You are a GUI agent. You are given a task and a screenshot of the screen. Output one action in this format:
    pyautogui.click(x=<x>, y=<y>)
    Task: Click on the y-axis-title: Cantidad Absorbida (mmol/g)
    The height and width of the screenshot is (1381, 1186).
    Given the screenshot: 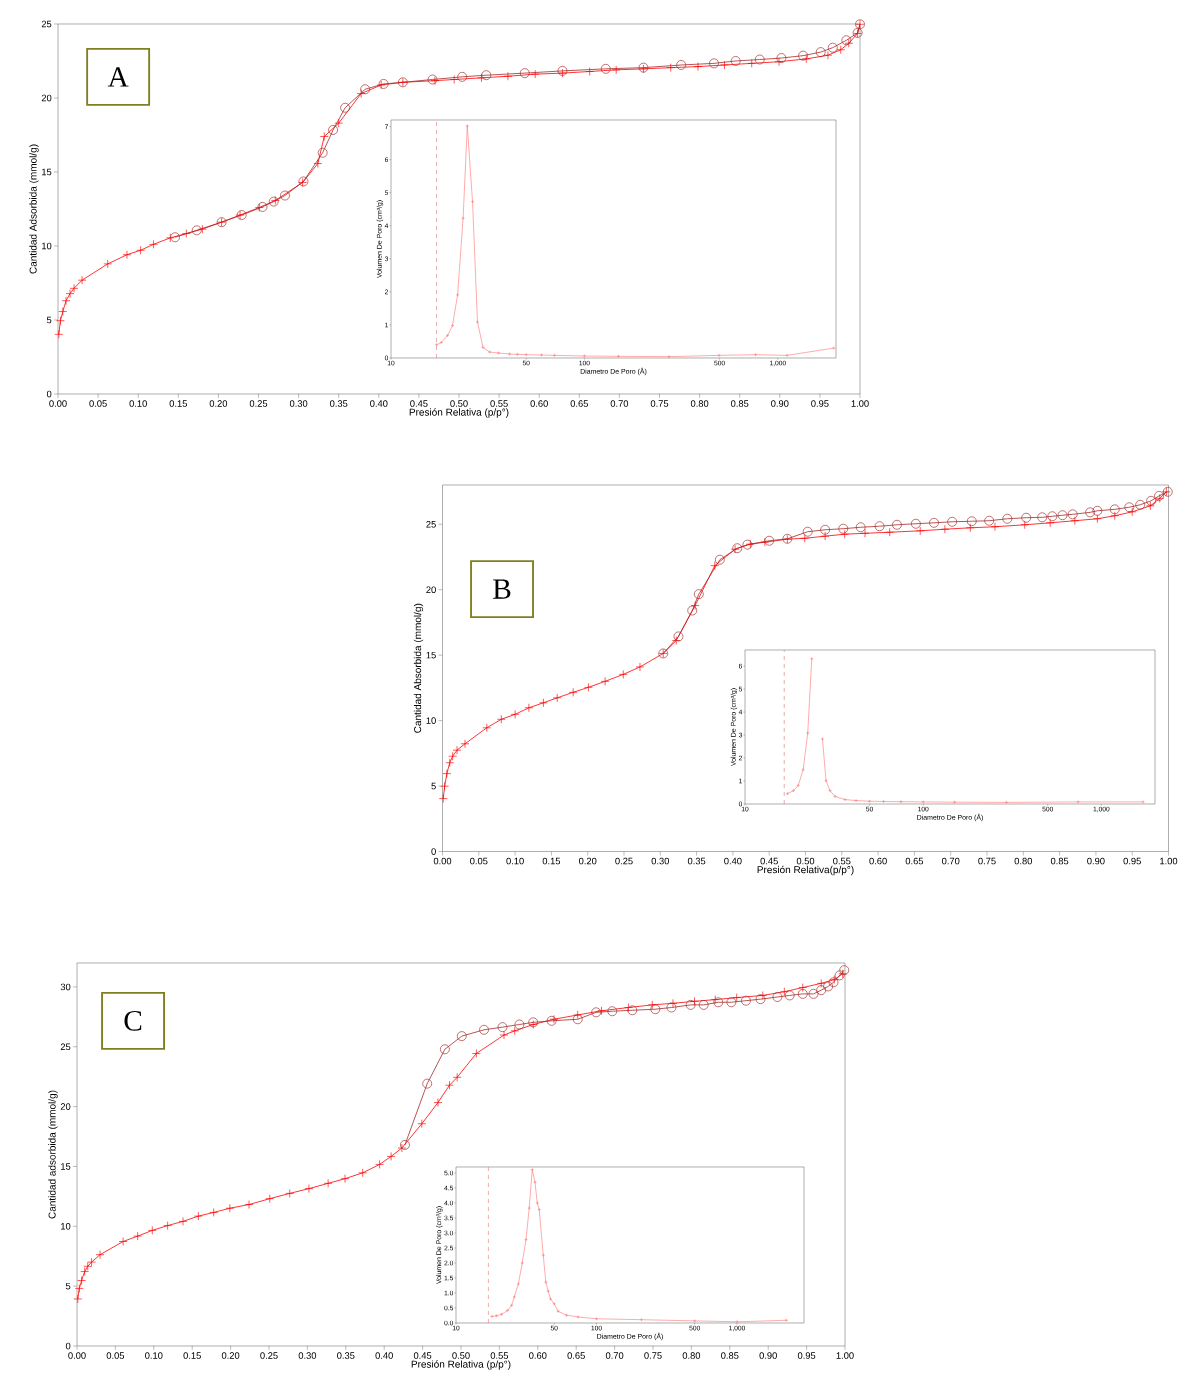 What is the action you would take?
    pyautogui.click(x=418, y=668)
    